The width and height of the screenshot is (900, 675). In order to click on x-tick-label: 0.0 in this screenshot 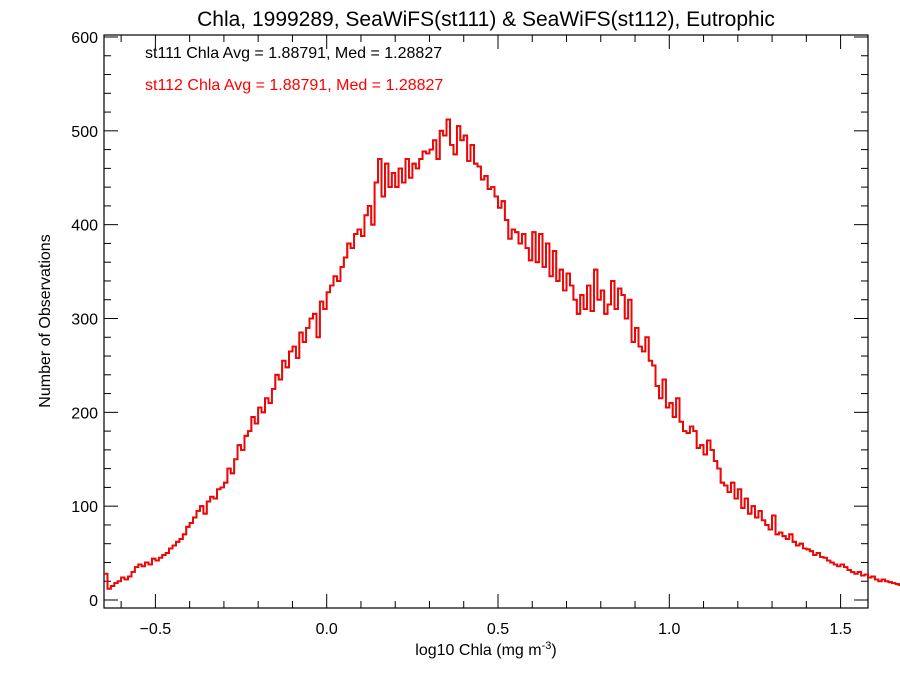, I will do `click(327, 629)`.